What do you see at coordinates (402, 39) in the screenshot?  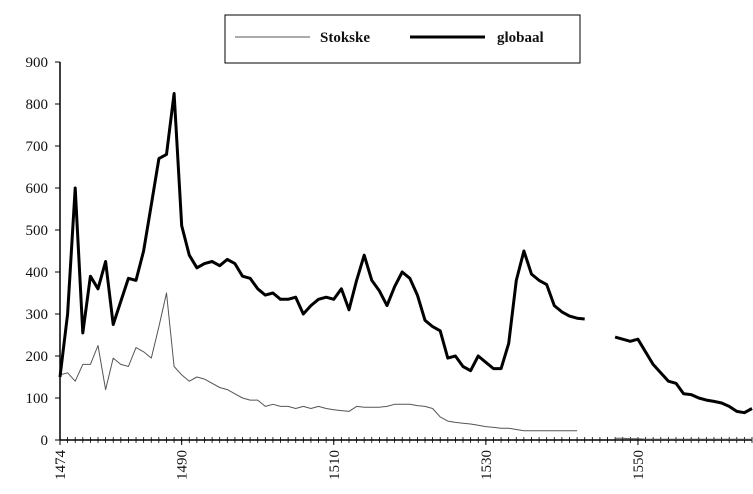 I see `legend-box` at bounding box center [402, 39].